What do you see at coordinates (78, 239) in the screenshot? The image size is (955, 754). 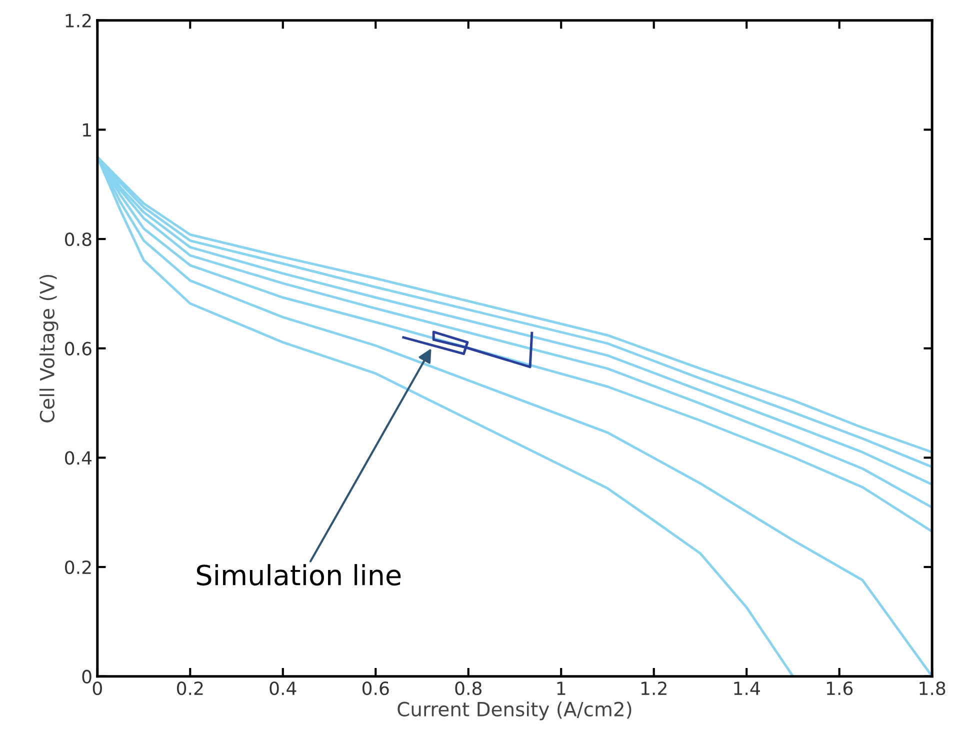 I see `y-tick-label: 0.8` at bounding box center [78, 239].